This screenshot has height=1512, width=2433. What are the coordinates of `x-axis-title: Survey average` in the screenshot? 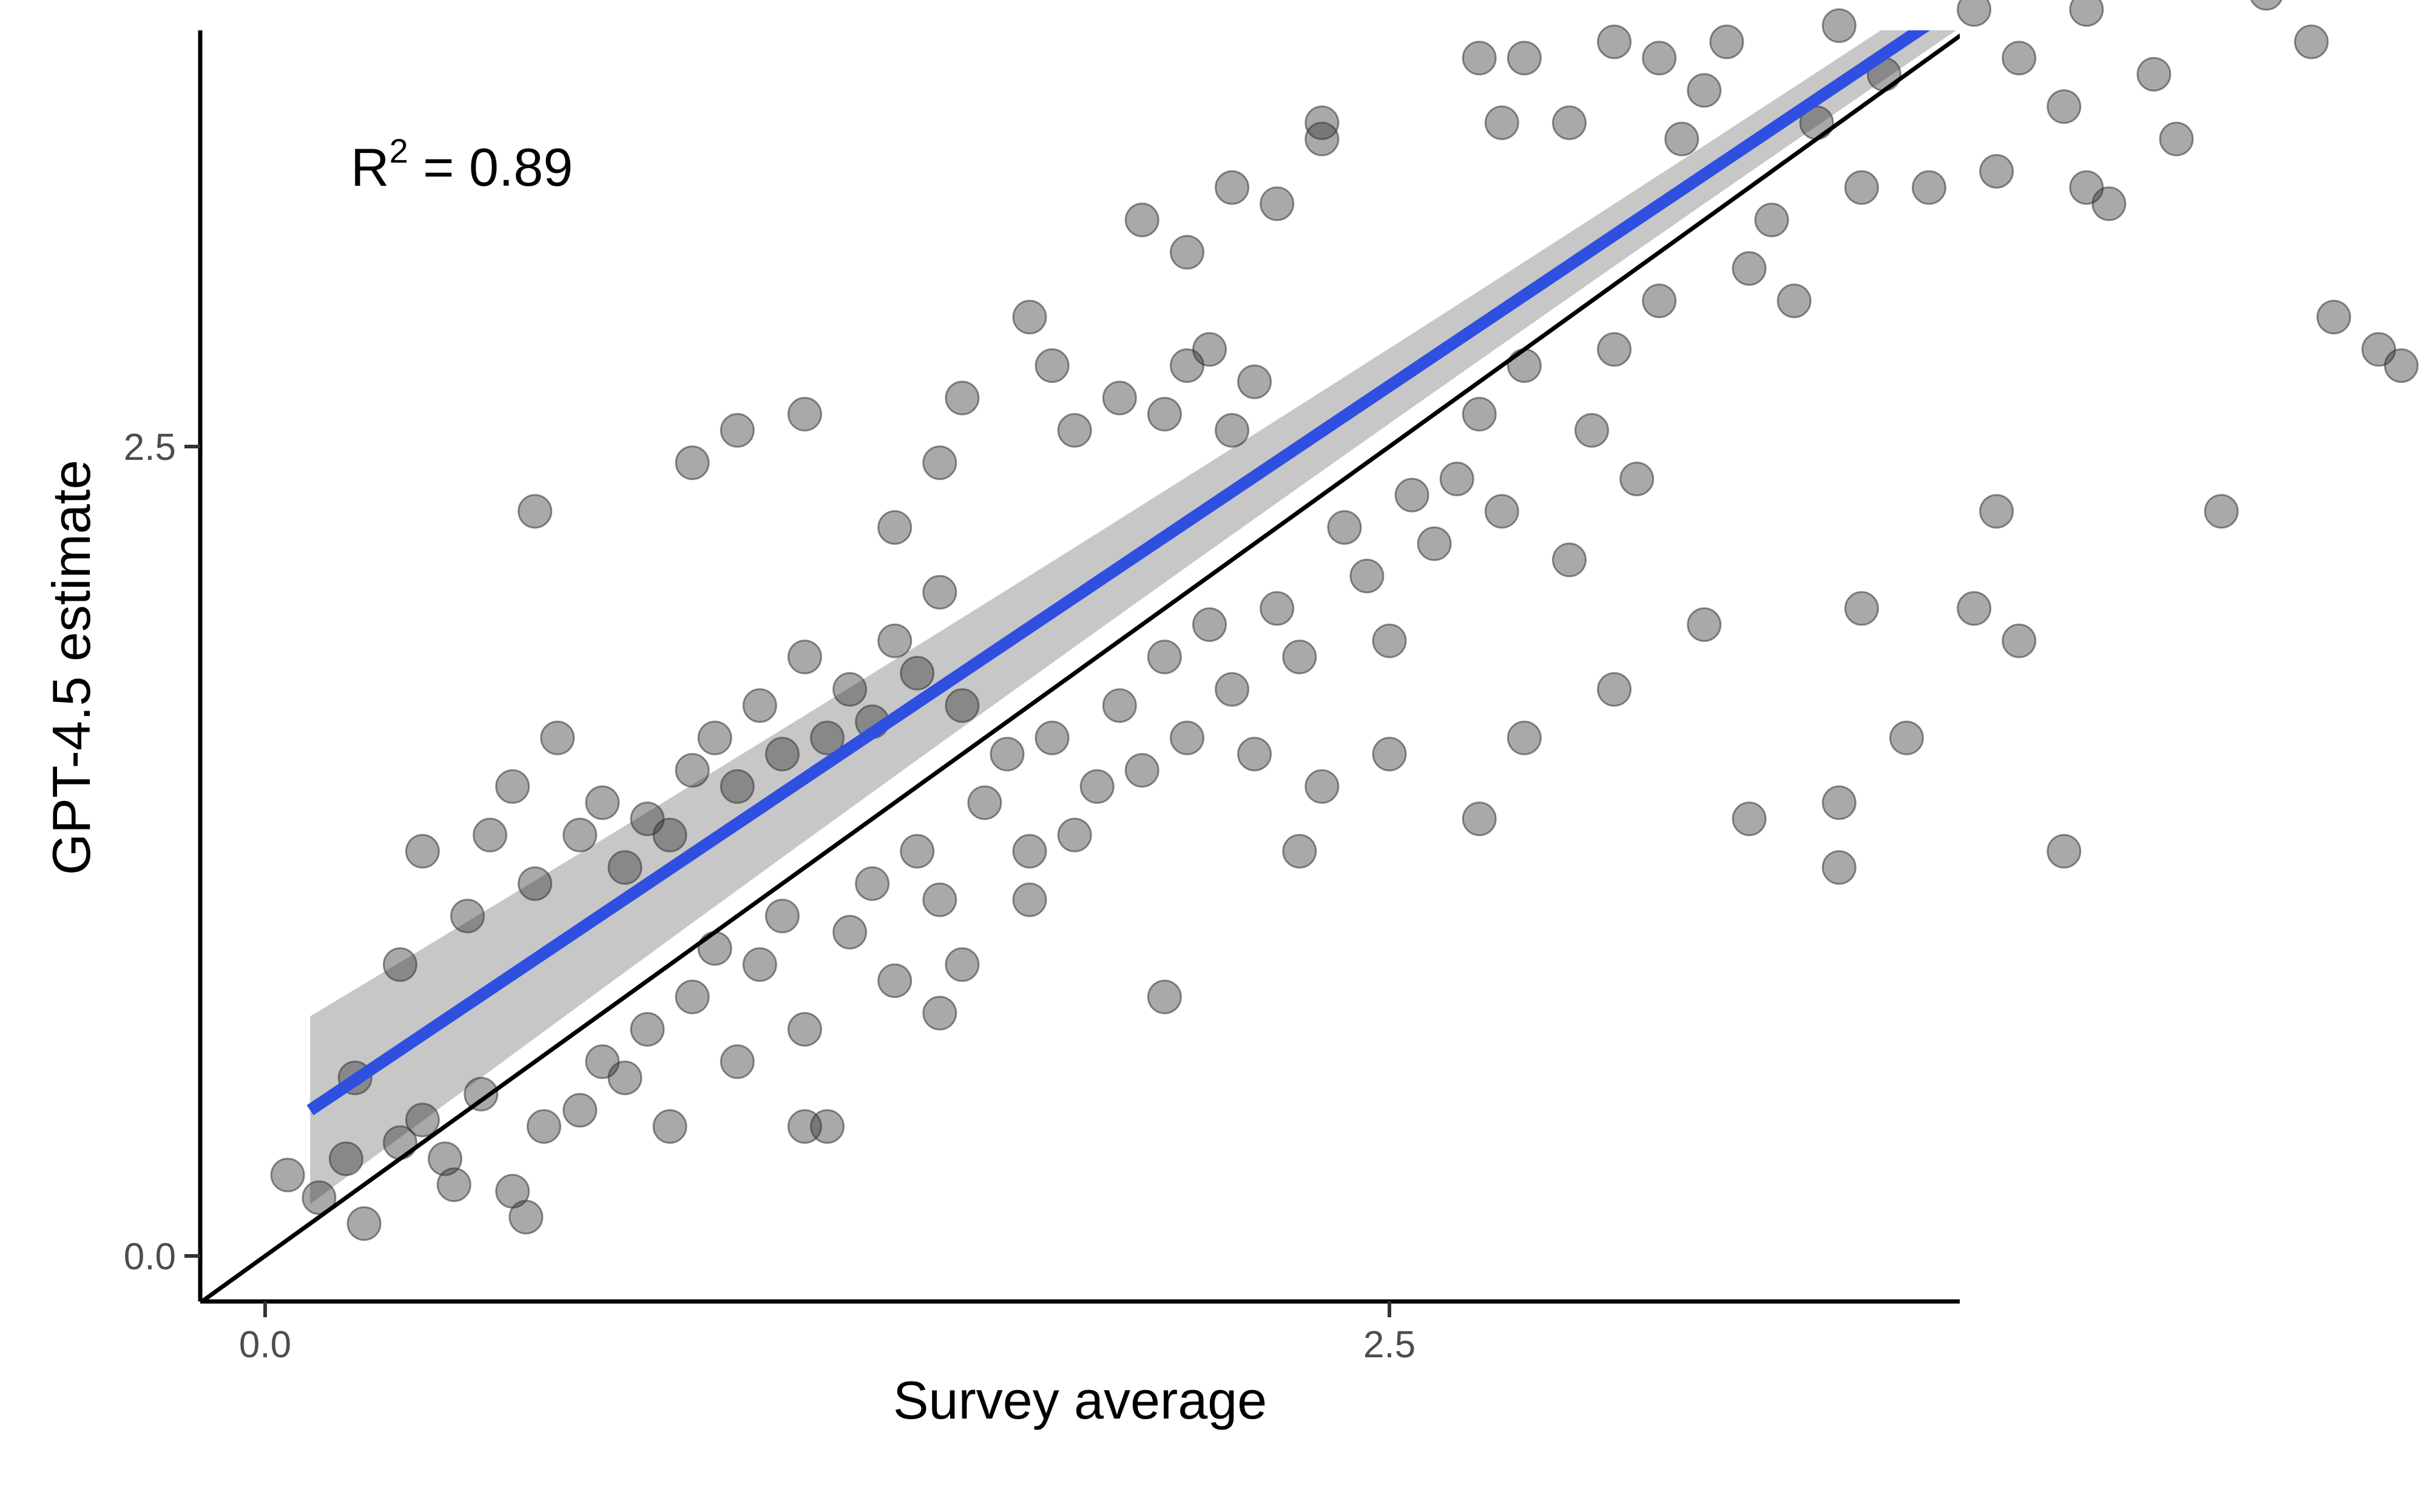 It's located at (1080, 1400).